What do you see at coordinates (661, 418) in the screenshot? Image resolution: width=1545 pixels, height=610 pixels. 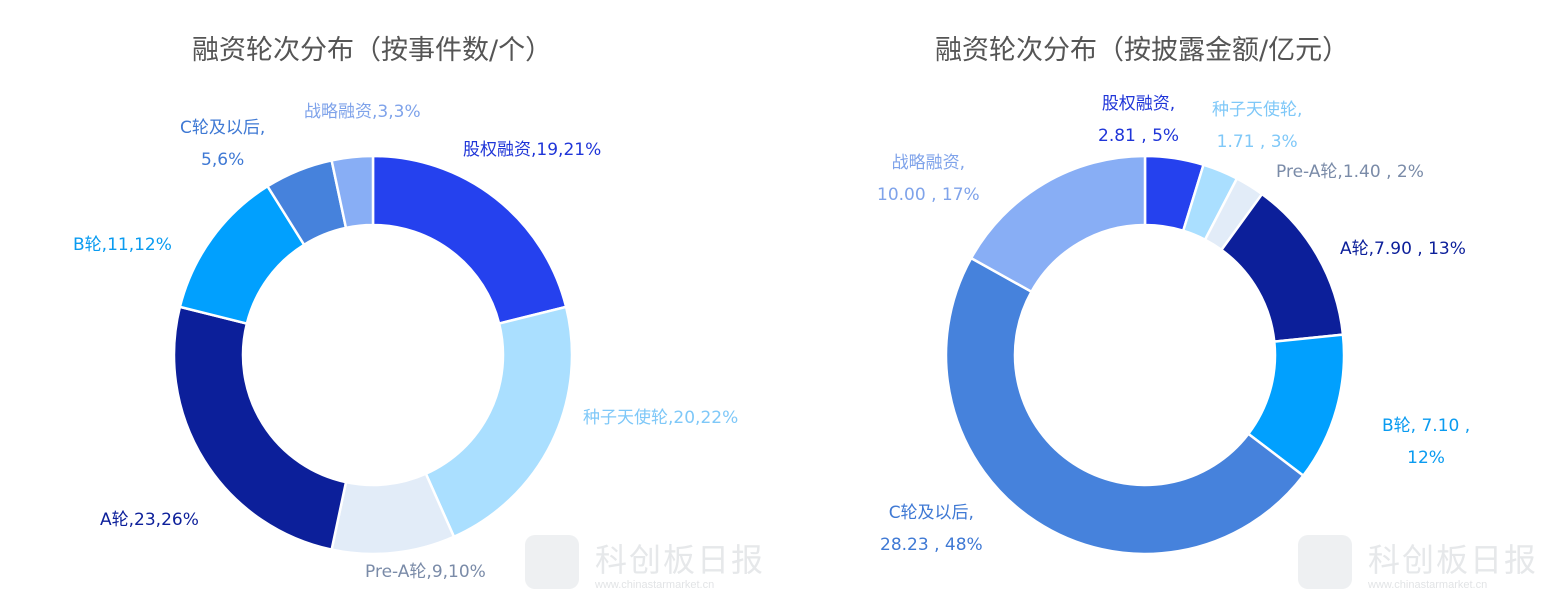 I see `label-left-1: 种子天使轮,20,22%` at bounding box center [661, 418].